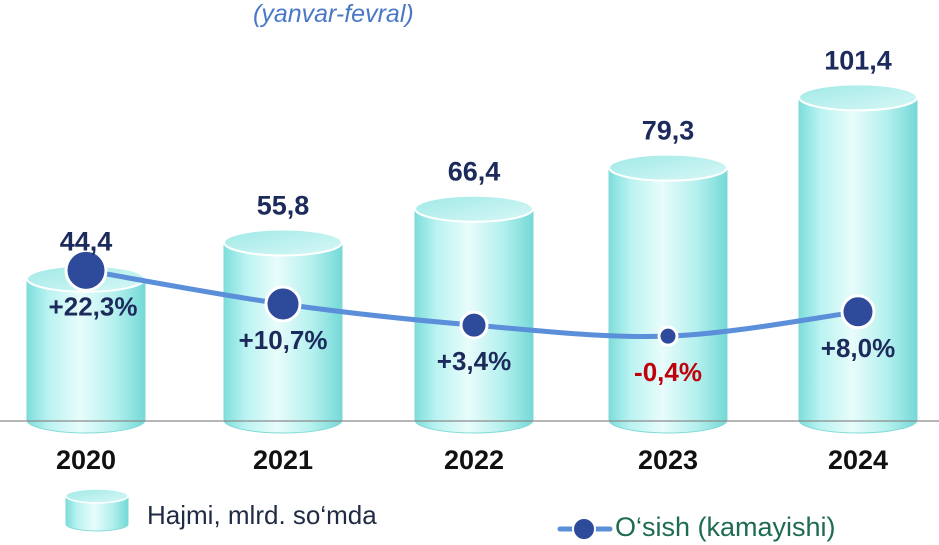 The width and height of the screenshot is (939, 545). Describe the element at coordinates (858, 312) in the screenshot. I see `growth-marker-2024` at that location.